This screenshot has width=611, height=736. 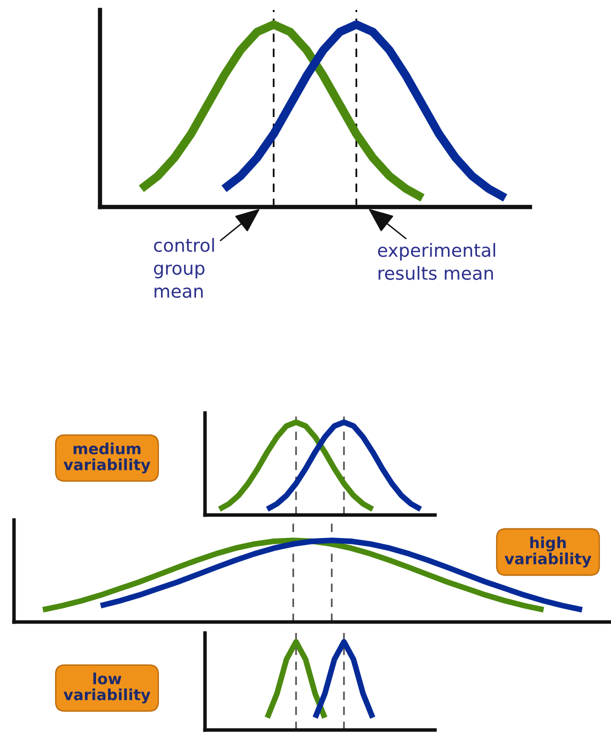 I want to click on text: low variability, so click(x=107, y=688).